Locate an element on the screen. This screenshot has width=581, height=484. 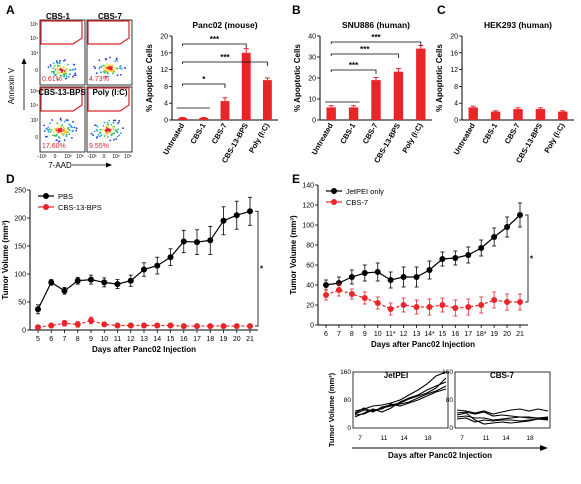
x-tick-label: 15 is located at coordinates (171, 339).